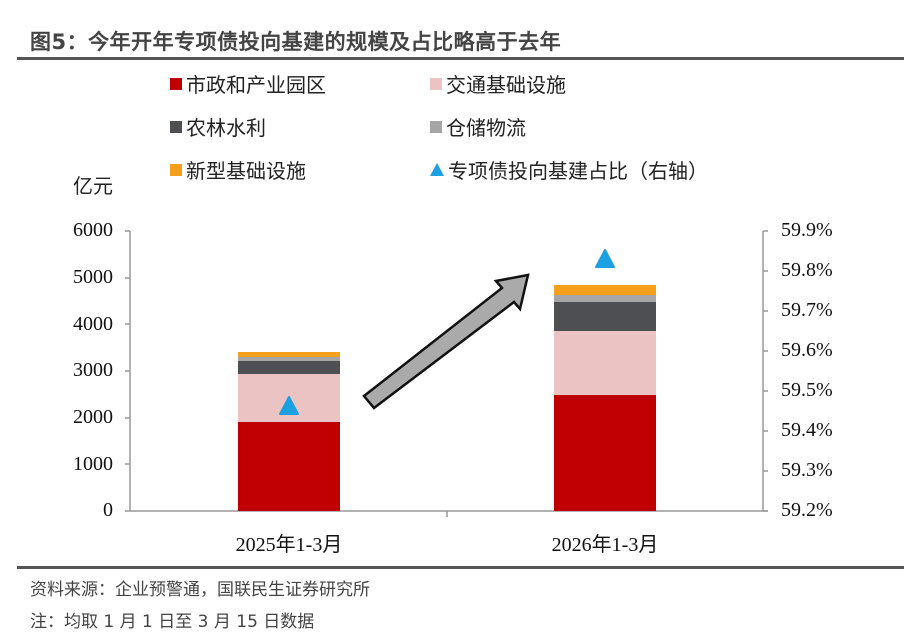  I want to click on y2-tick: 59.7%, so click(807, 310).